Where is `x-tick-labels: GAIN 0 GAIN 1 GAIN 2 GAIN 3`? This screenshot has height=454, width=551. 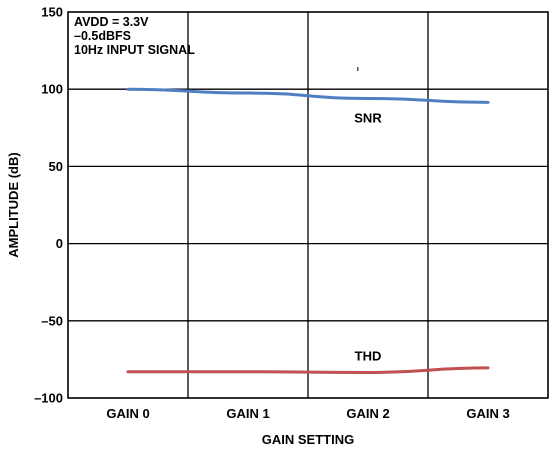
x-tick-labels: GAIN 0 GAIN 1 GAIN 2 GAIN 3 is located at coordinates (307, 413).